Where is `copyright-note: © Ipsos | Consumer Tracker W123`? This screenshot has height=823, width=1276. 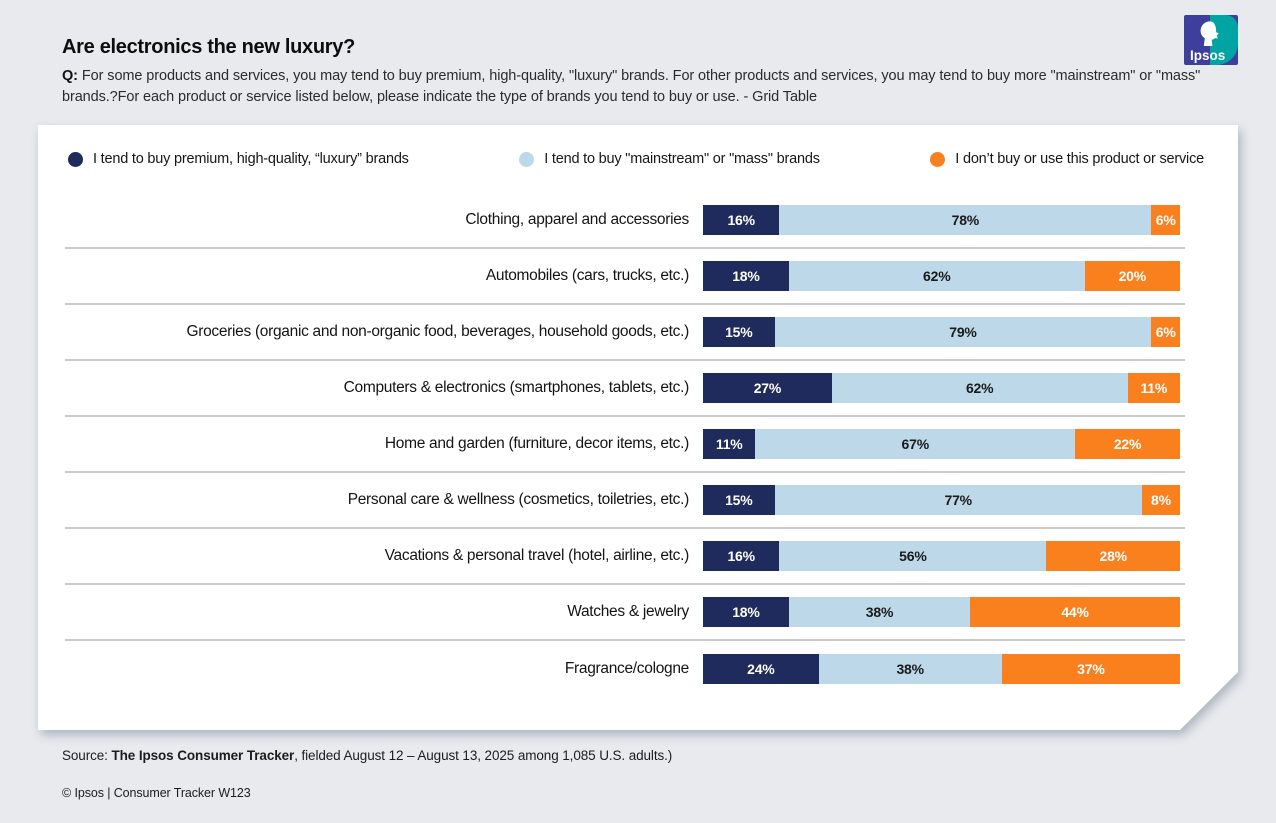
copyright-note: © Ipsos | Consumer Tracker W123 is located at coordinates (156, 793).